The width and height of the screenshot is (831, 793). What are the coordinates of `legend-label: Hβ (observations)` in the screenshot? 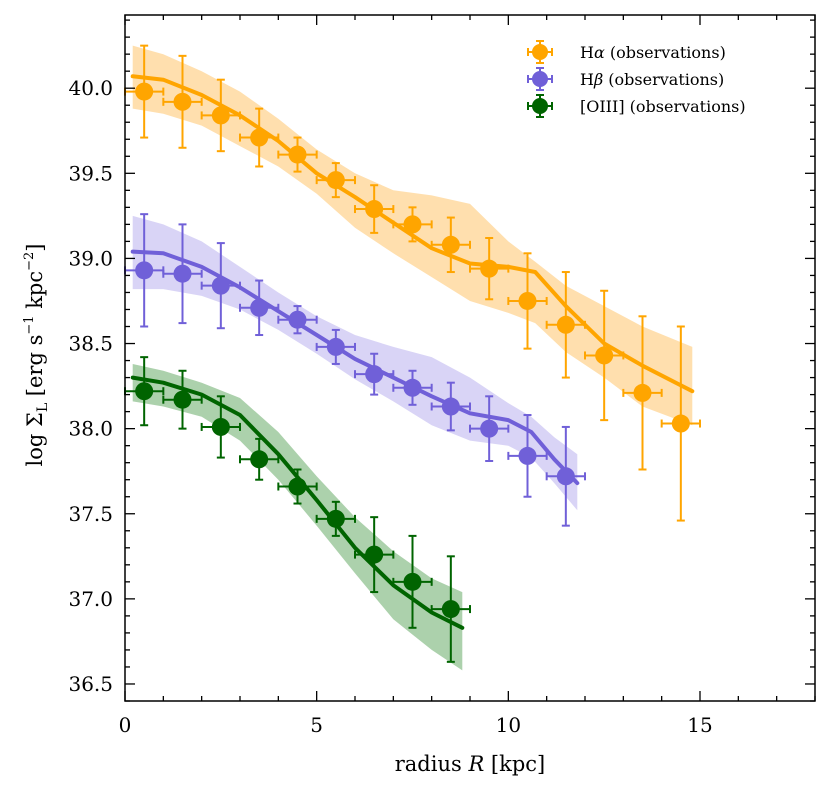 It's located at (652, 79).